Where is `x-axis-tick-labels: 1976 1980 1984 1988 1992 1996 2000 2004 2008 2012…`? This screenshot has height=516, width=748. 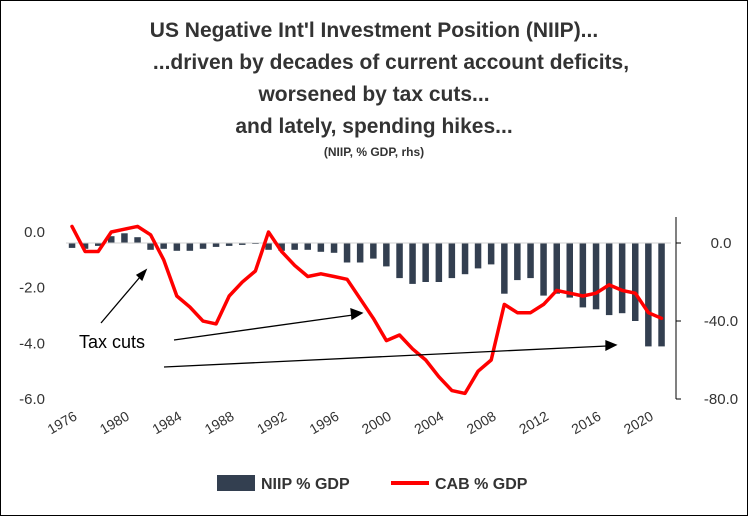
x-axis-tick-labels: 1976 1980 1984 1988 1992 1996 2000 2004 2008 2012… is located at coordinates (351, 423).